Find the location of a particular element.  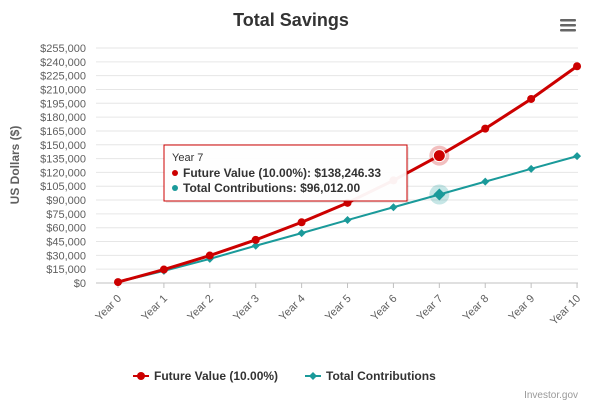

y-tick-label: $240,000 is located at coordinates (63, 63).